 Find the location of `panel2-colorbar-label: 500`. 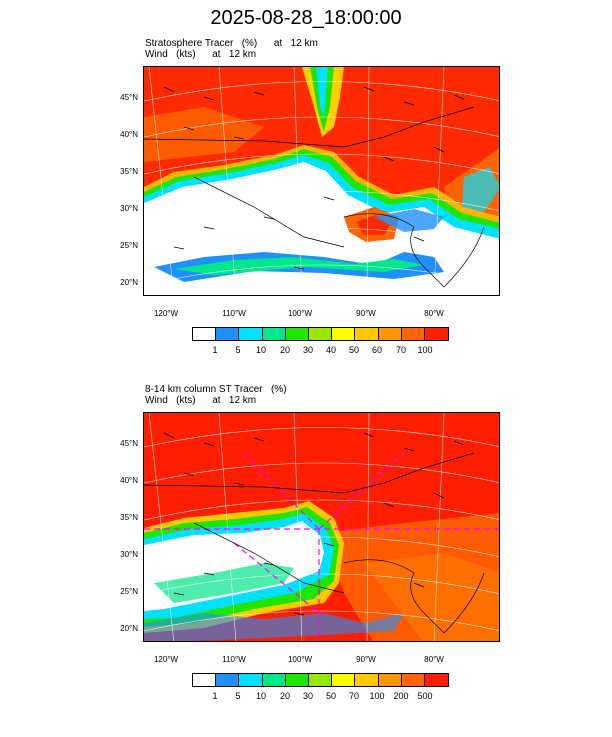

panel2-colorbar-label: 500 is located at coordinates (425, 696).